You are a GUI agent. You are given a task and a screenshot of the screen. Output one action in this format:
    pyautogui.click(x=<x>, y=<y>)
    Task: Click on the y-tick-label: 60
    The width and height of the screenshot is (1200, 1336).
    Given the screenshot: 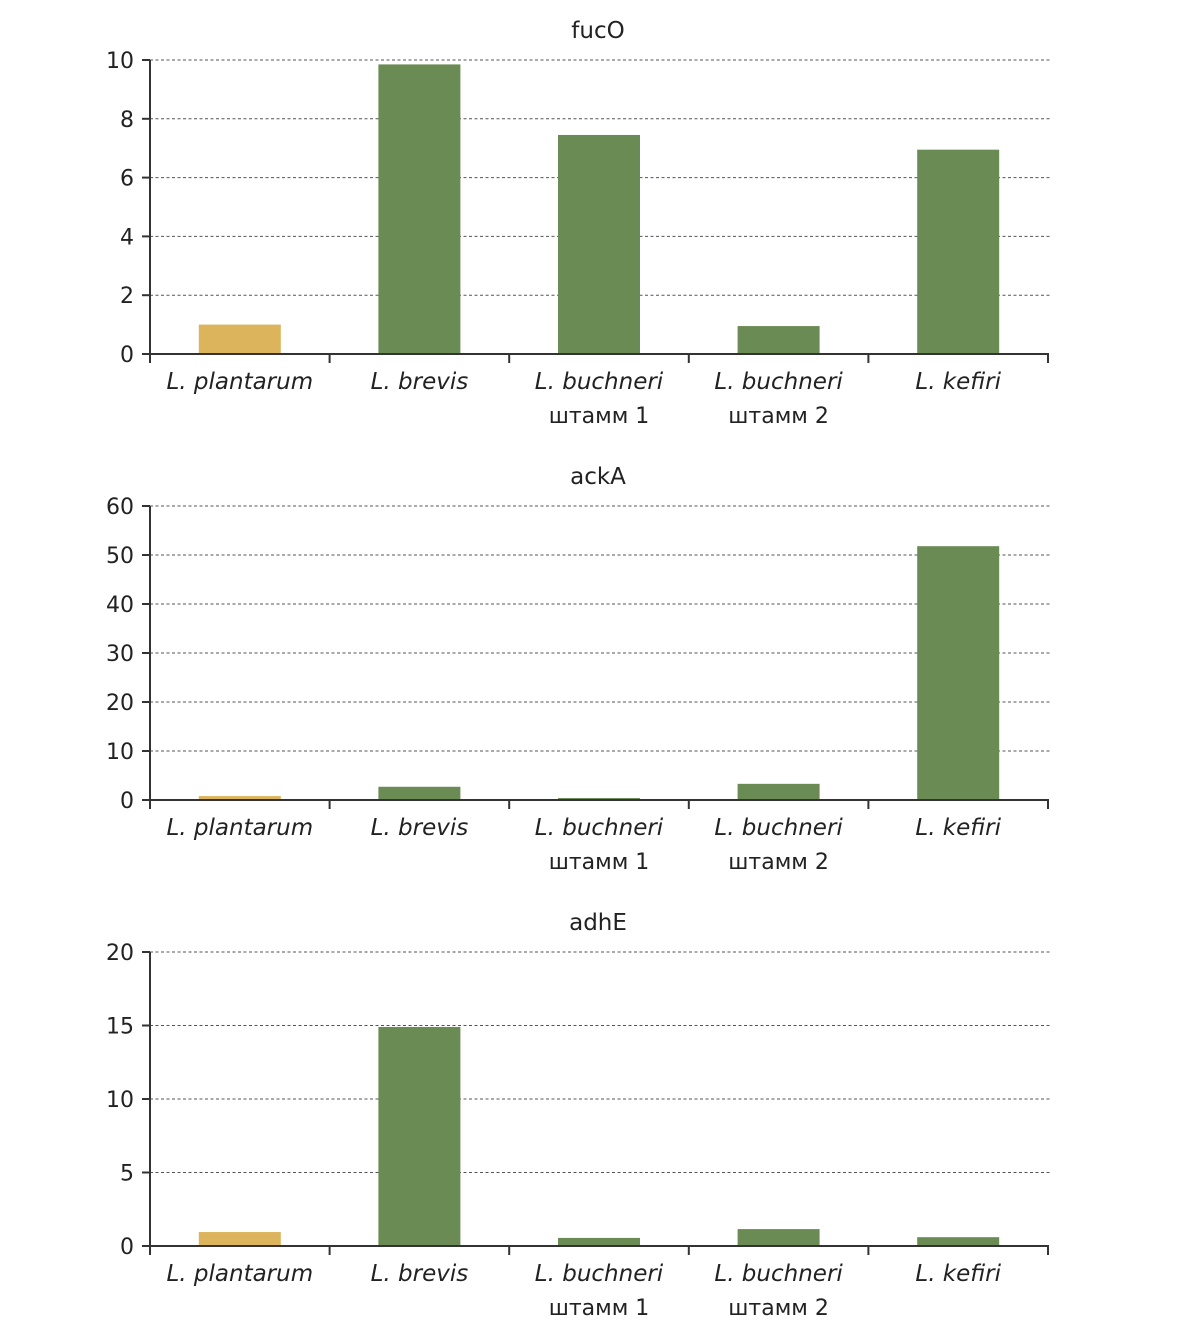 What is the action you would take?
    pyautogui.click(x=120, y=507)
    